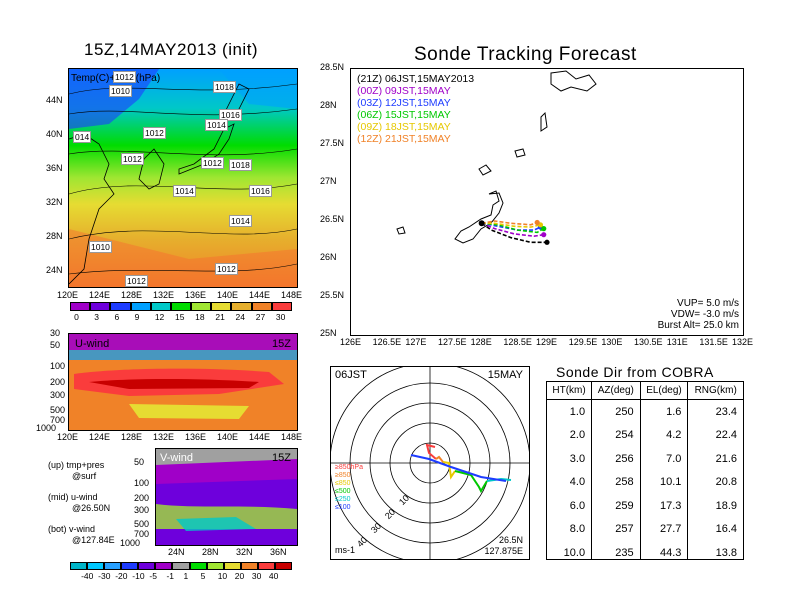 The height and width of the screenshot is (612, 792). Describe the element at coordinates (196, 295) in the screenshot. I see `map-lon-tick: 136E` at that location.